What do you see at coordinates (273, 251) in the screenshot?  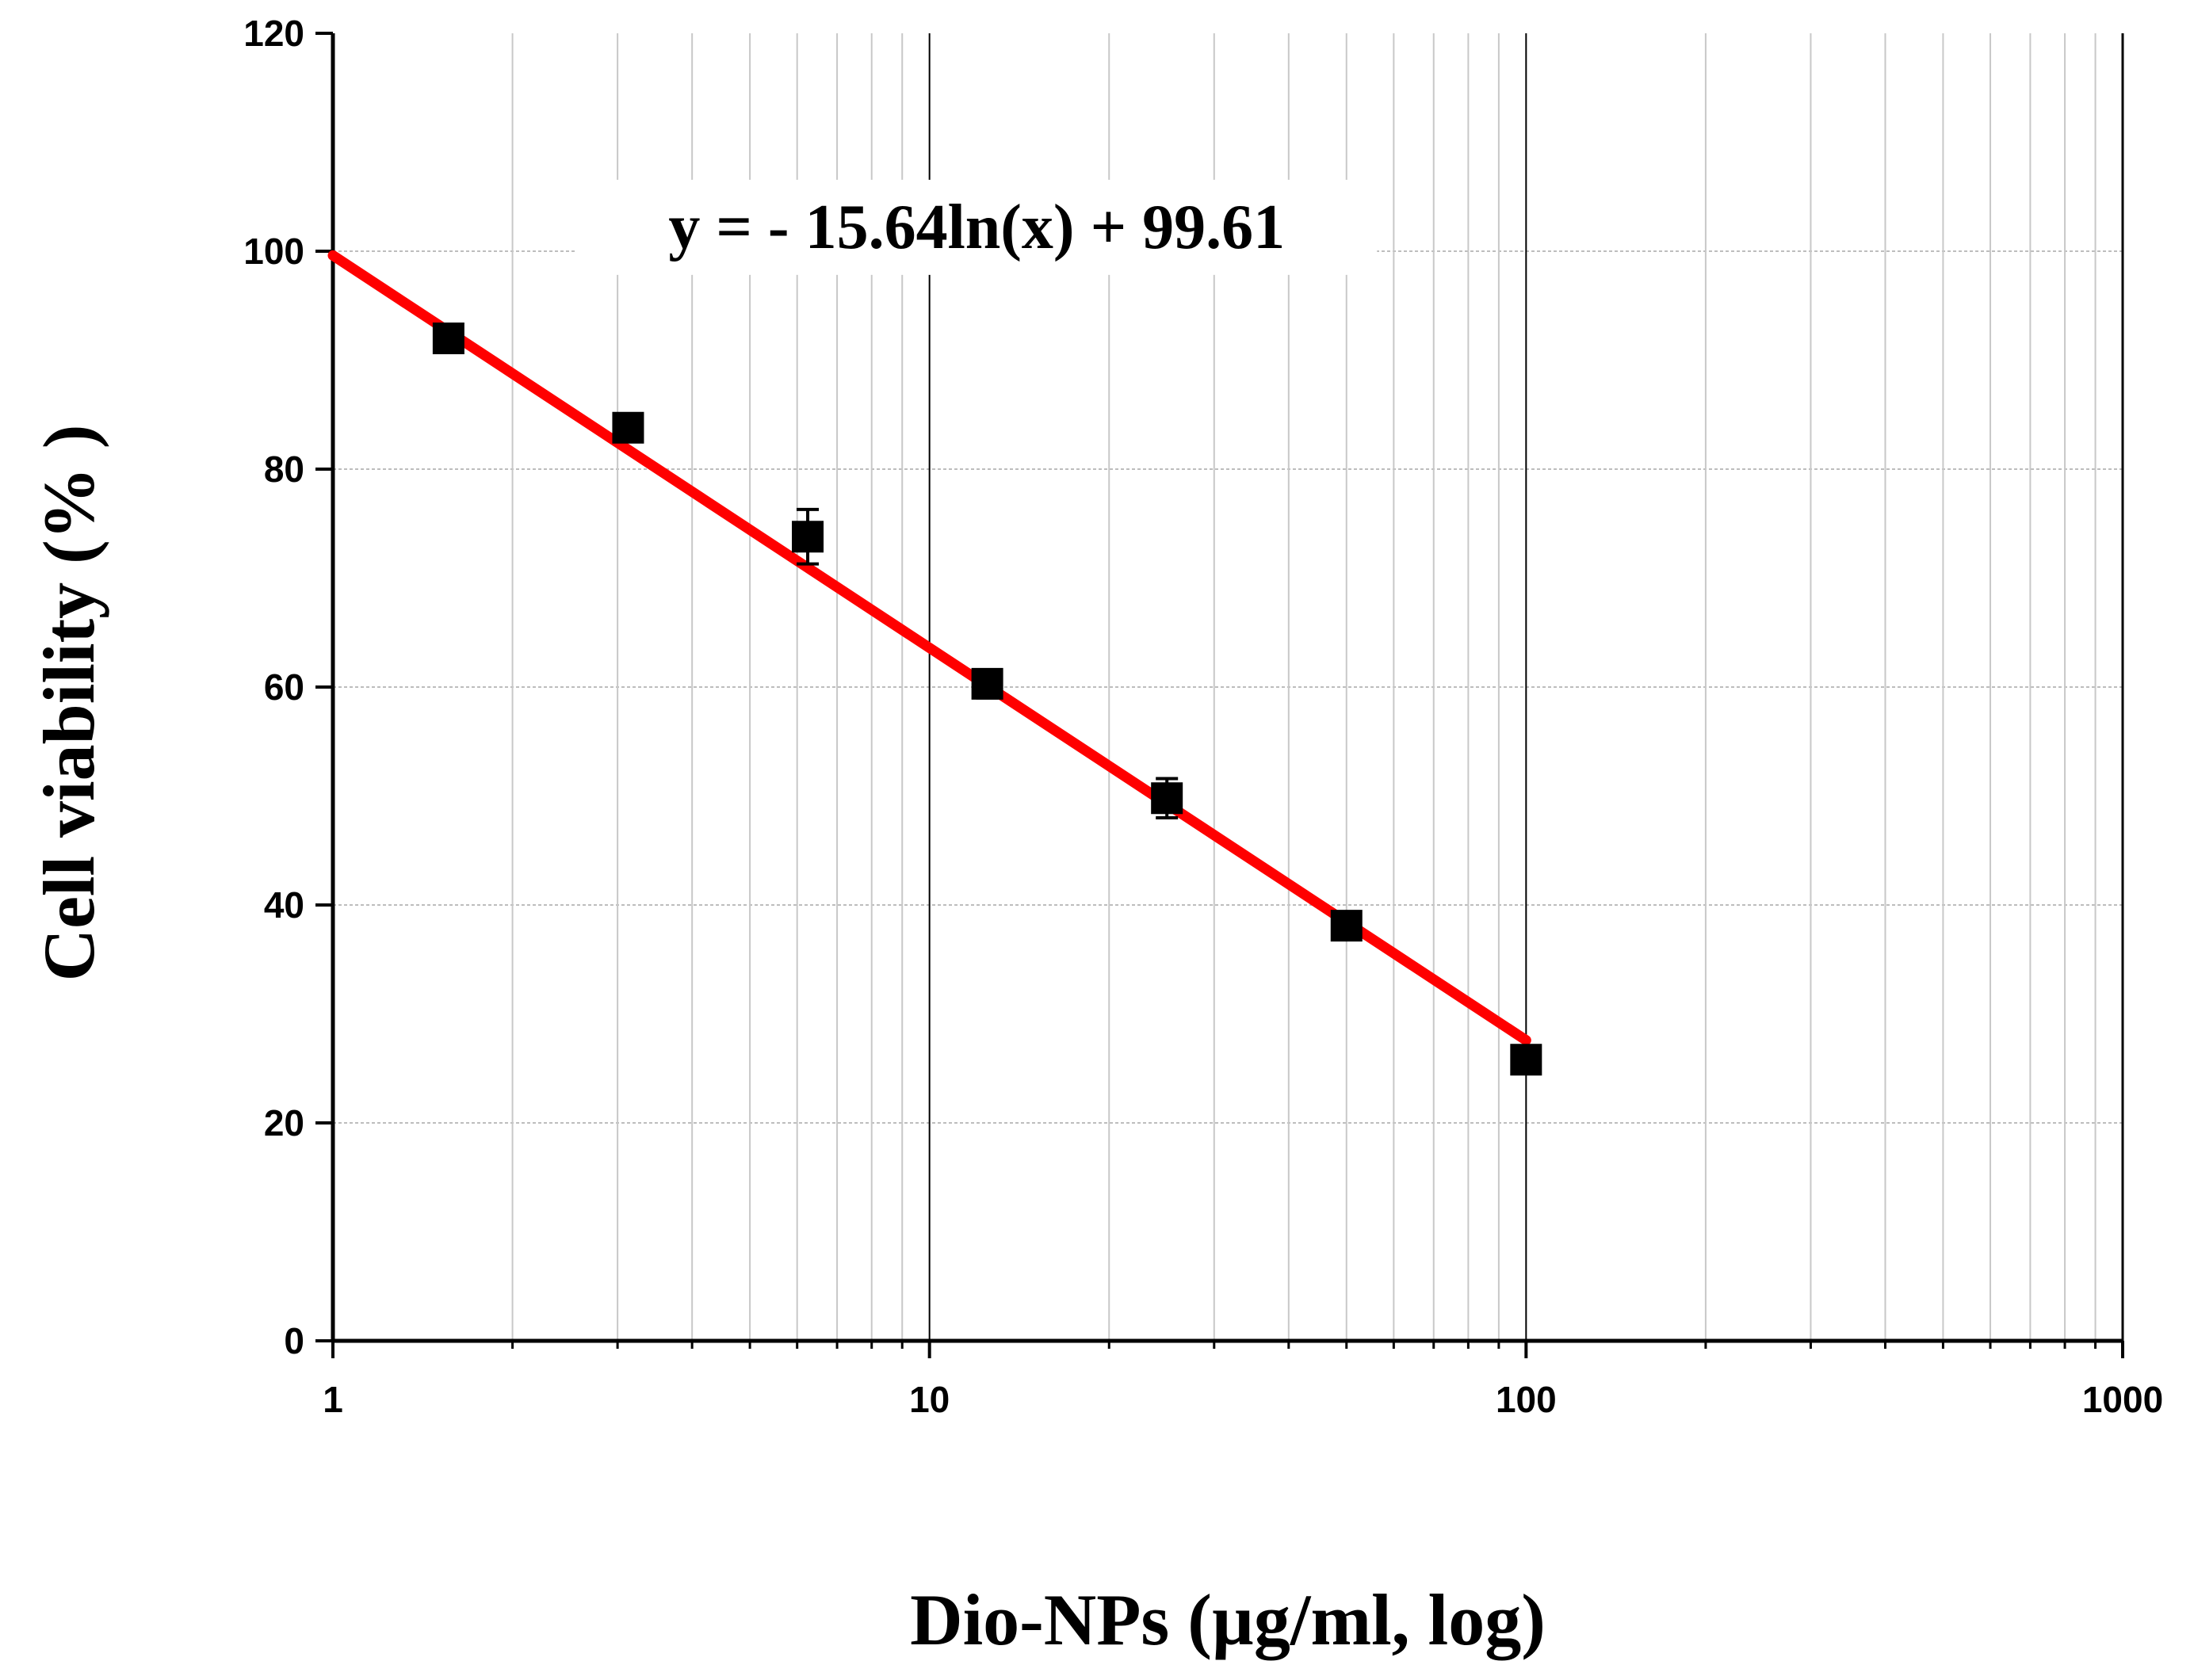 I see `y-tick-label: 100` at bounding box center [273, 251].